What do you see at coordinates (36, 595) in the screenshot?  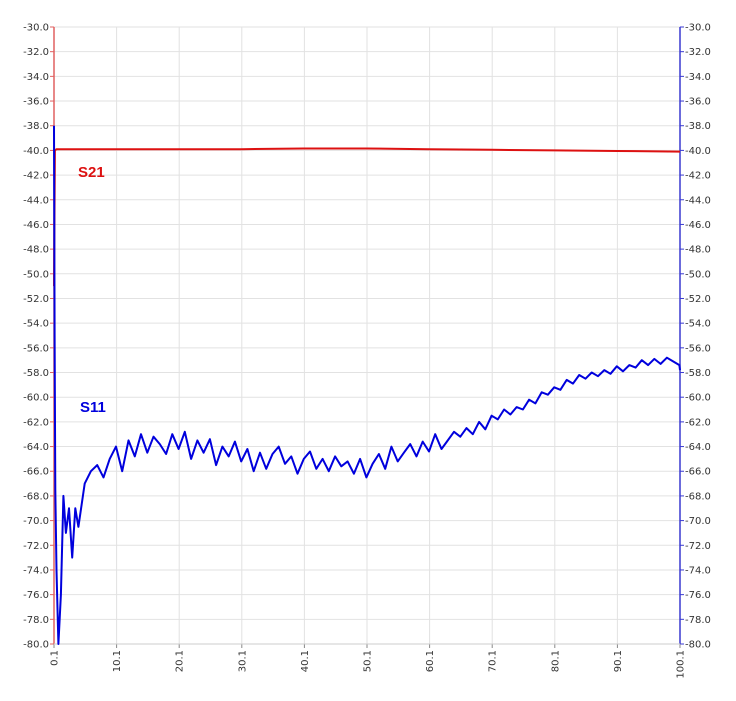 I see `left-tick-label: -76.0` at bounding box center [36, 595].